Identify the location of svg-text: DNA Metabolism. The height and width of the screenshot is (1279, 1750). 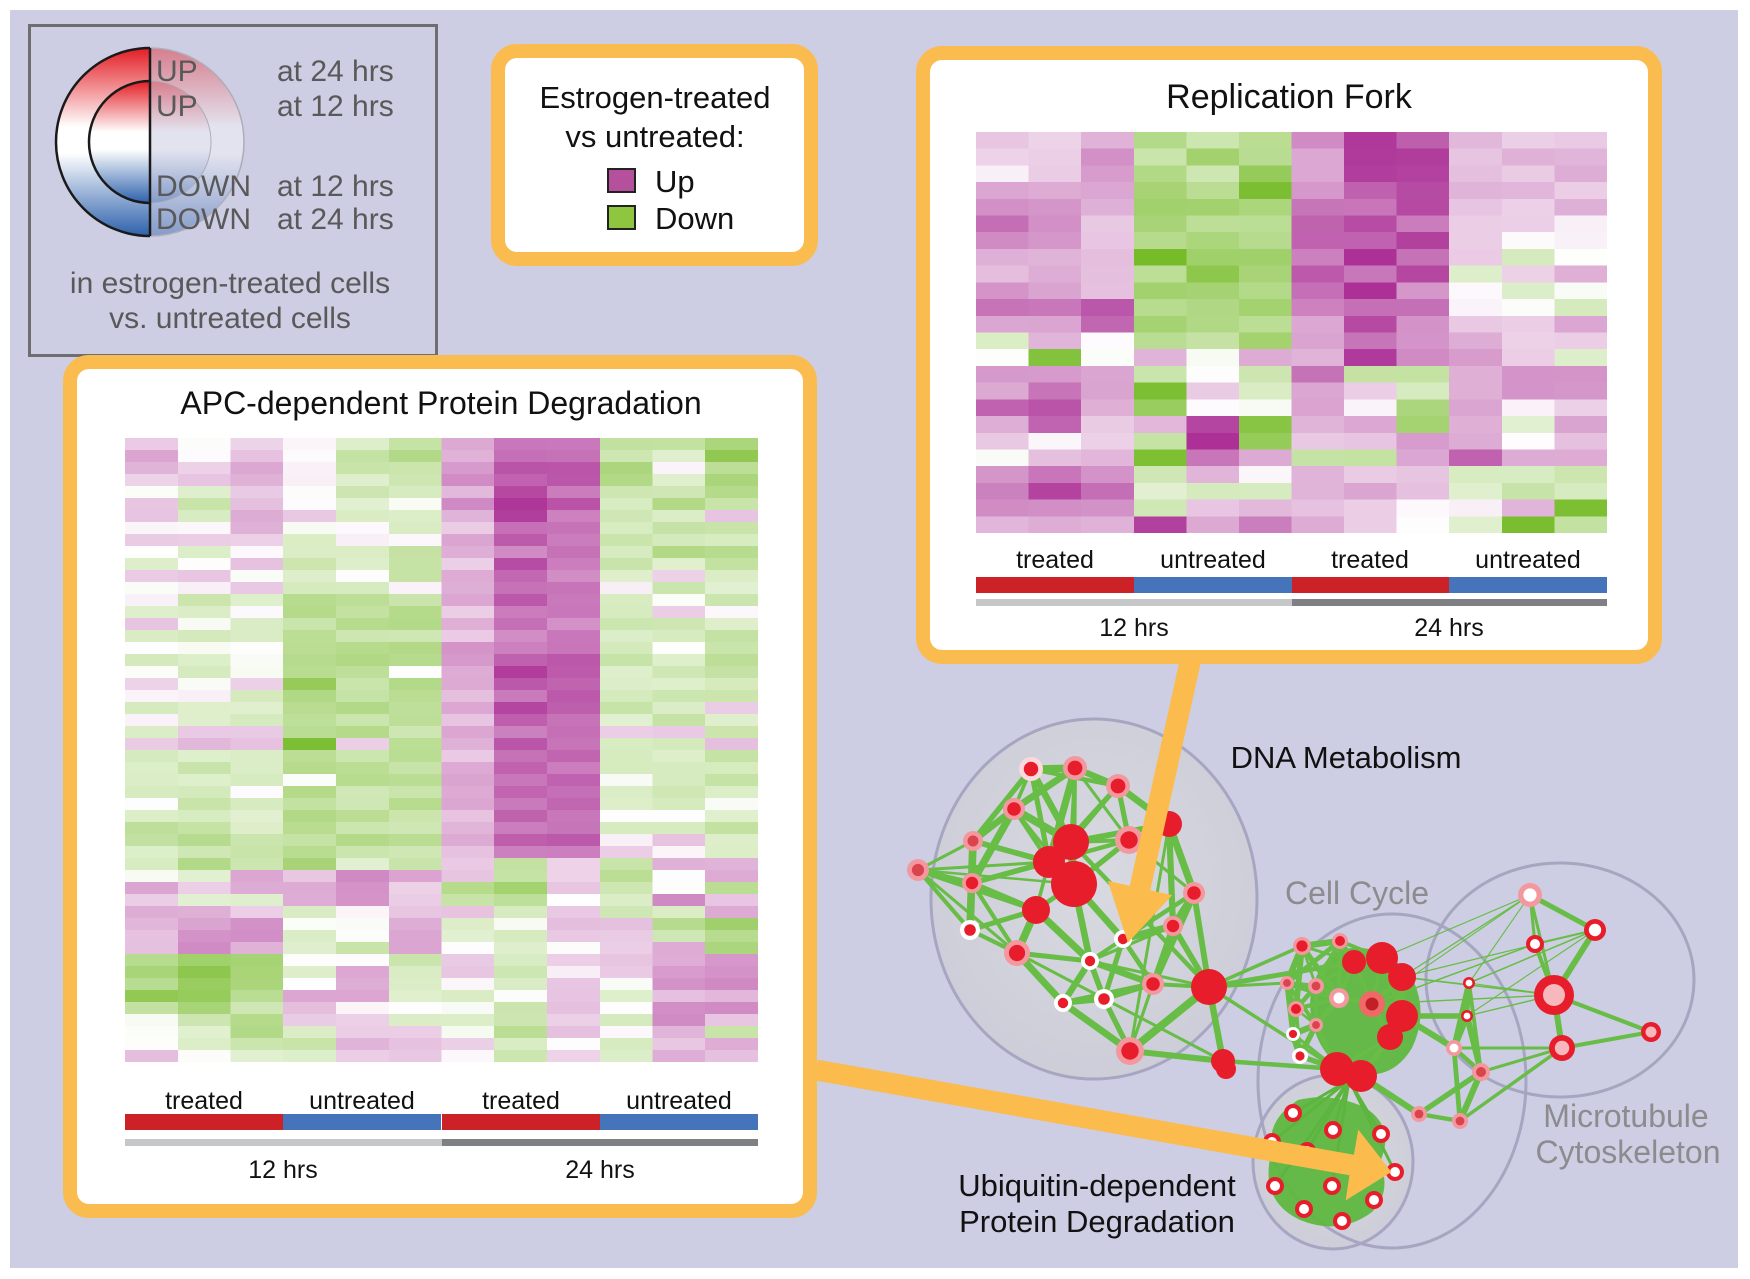
(1346, 757).